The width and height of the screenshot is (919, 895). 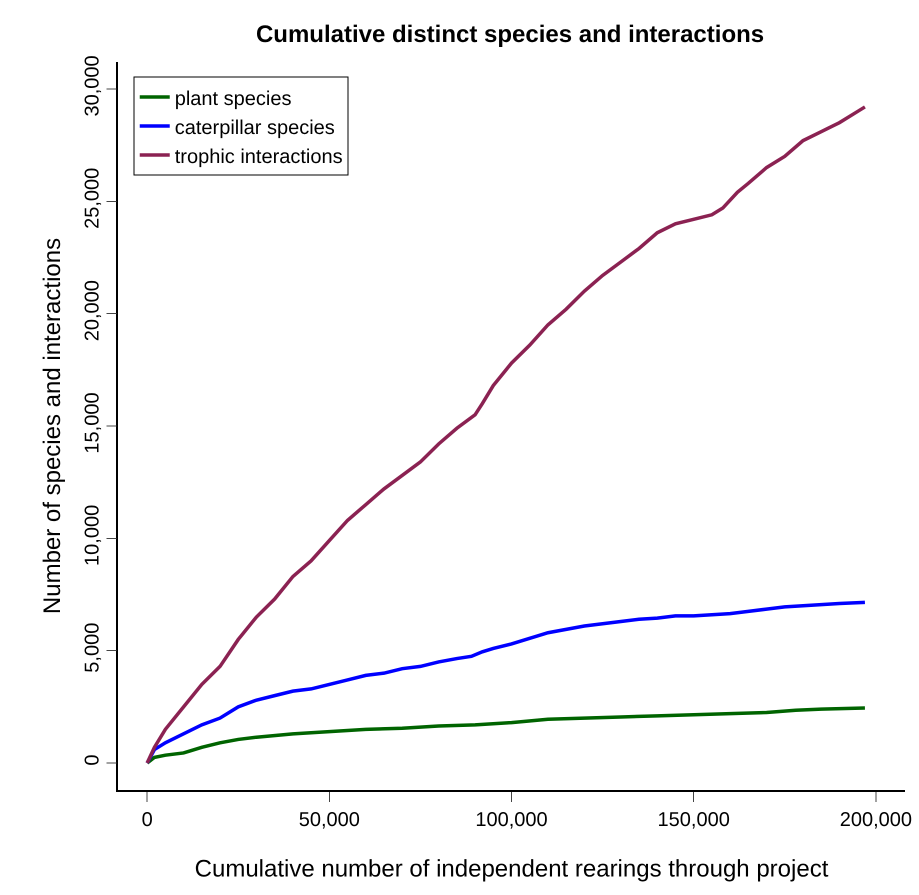 What do you see at coordinates (876, 819) in the screenshot?
I see `x-tick-label: 200,000` at bounding box center [876, 819].